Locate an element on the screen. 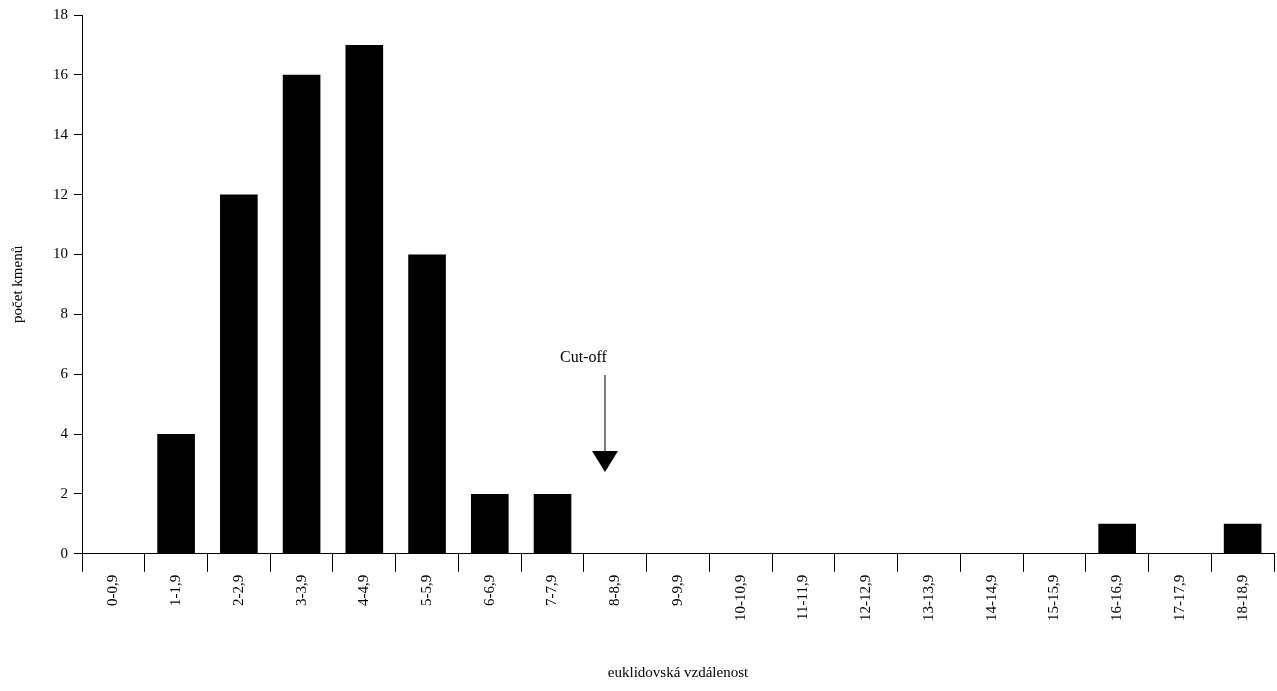 Image resolution: width=1277 pixels, height=691 pixels. x-tick-label: 18-18,9 is located at coordinates (1241, 597).